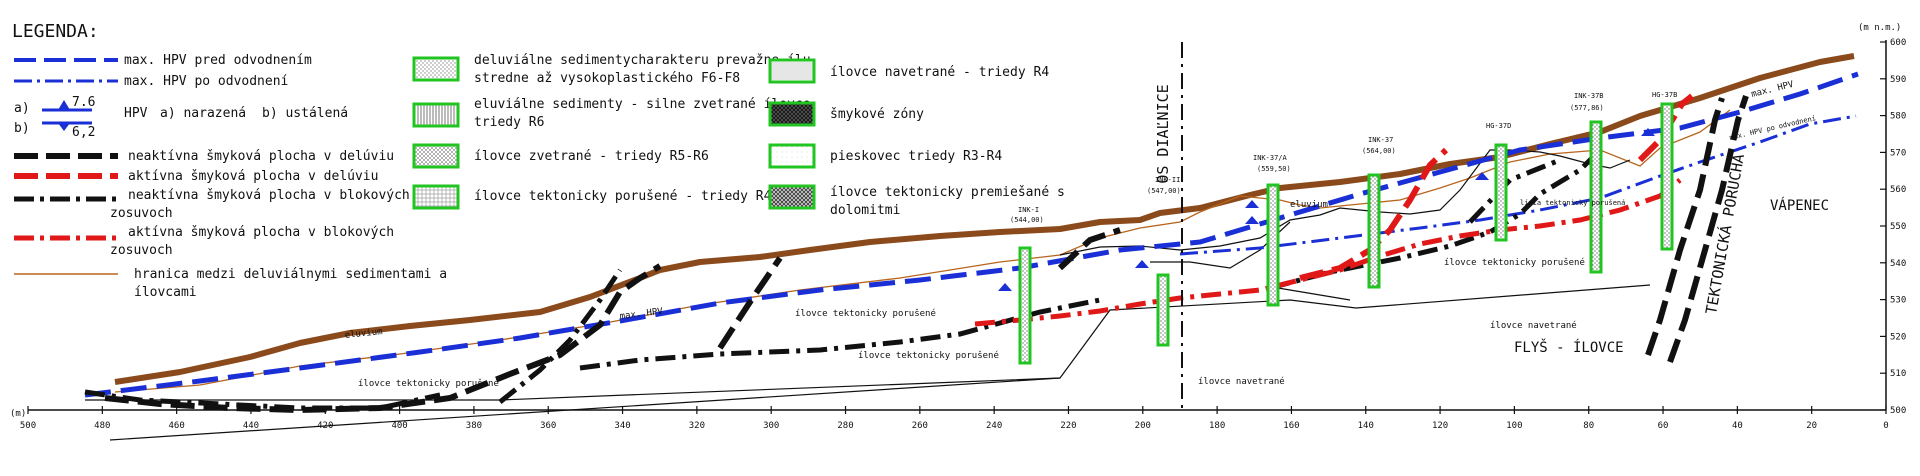 The width and height of the screenshot is (1920, 476). I want to click on x-tick-label: 180, so click(1217, 426).